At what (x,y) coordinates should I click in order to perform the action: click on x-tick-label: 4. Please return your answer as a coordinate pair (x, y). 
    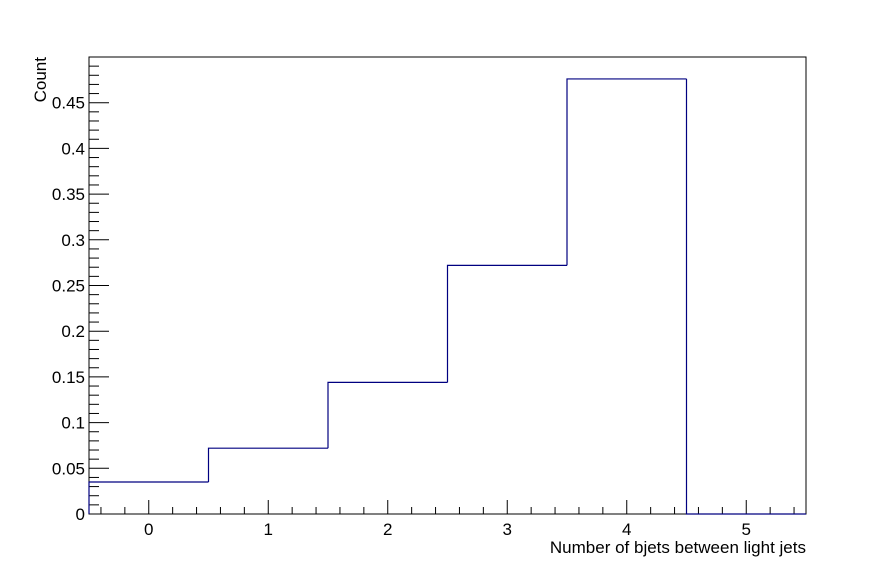
    Looking at the image, I should click on (626, 529).